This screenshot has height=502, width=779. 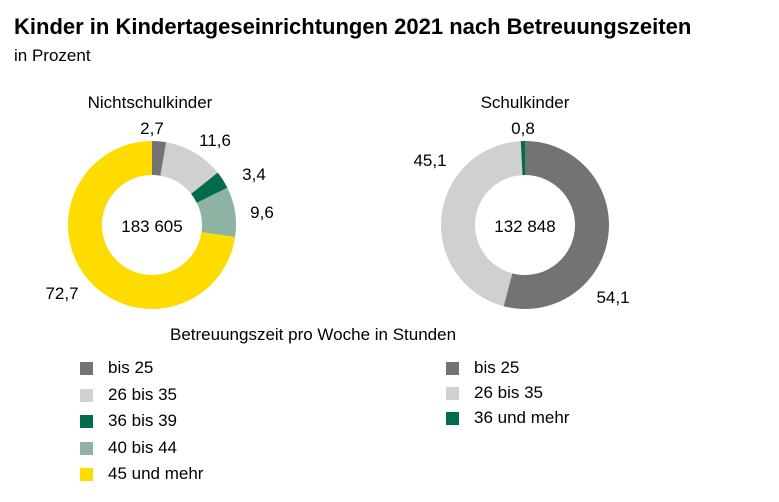 What do you see at coordinates (142, 447) in the screenshot?
I see `legend-label: 40 bis 44` at bounding box center [142, 447].